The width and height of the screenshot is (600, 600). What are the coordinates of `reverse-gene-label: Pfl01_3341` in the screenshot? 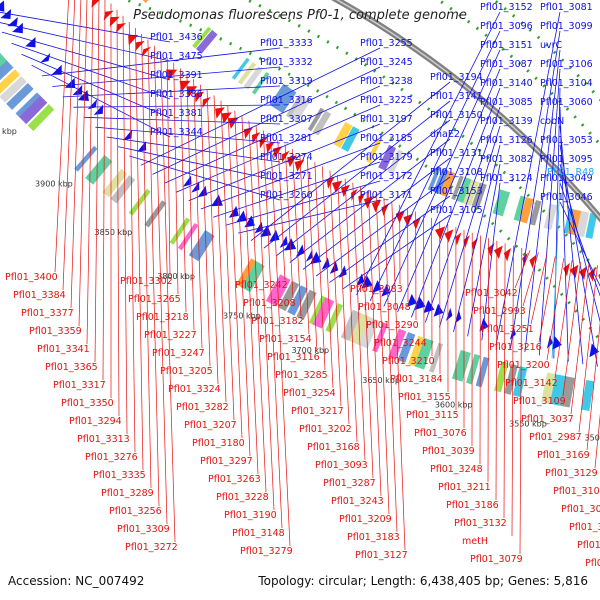 It's located at (63, 349).